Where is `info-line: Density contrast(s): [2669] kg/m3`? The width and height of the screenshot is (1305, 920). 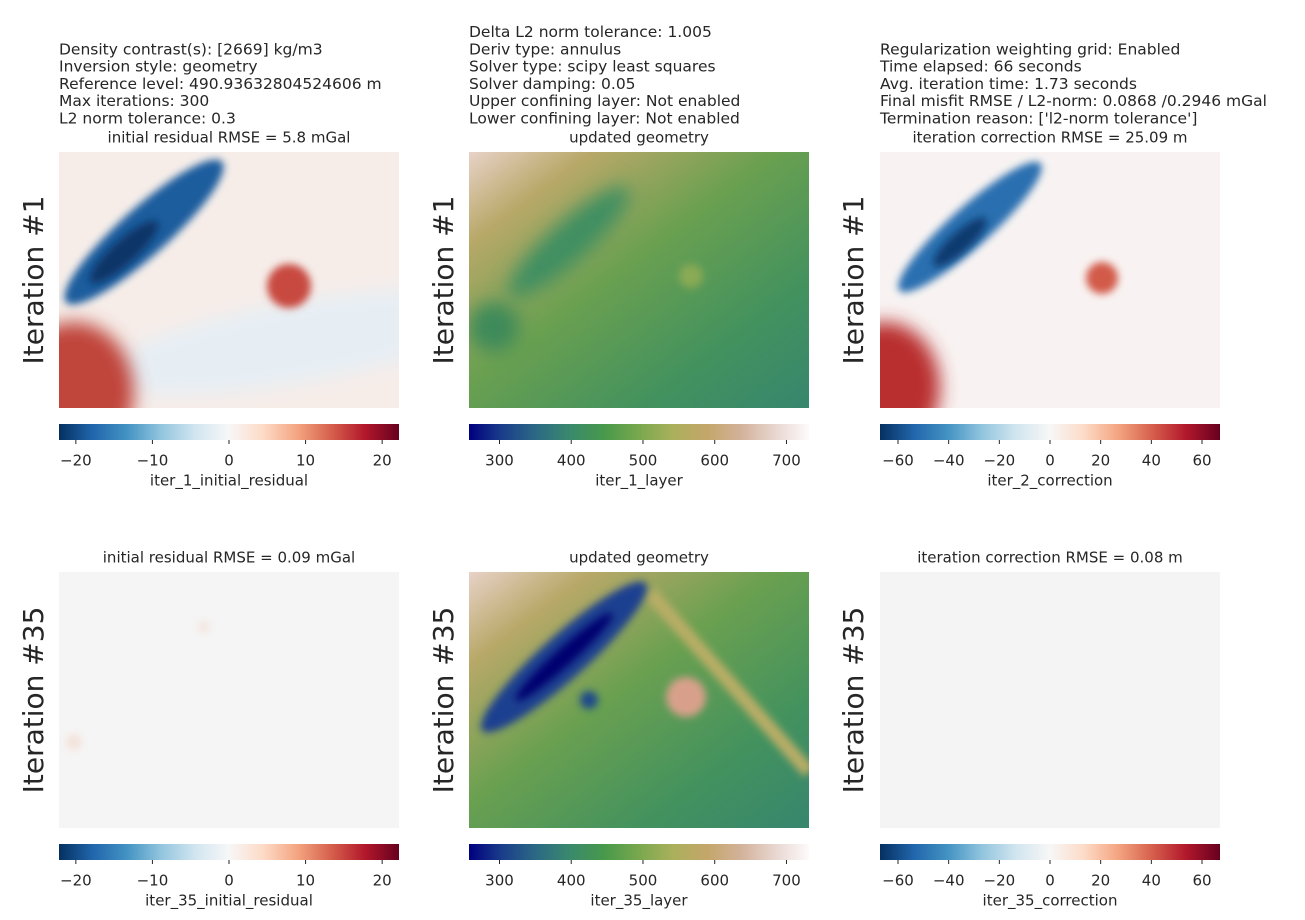 info-line: Density contrast(s): [2669] kg/m3 is located at coordinates (191, 49).